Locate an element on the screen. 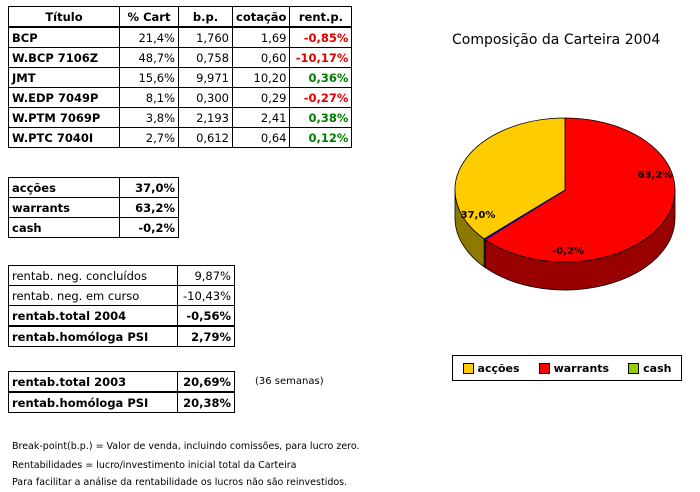 This screenshot has height=492, width=700. legend-swatch-warrants is located at coordinates (544, 368).